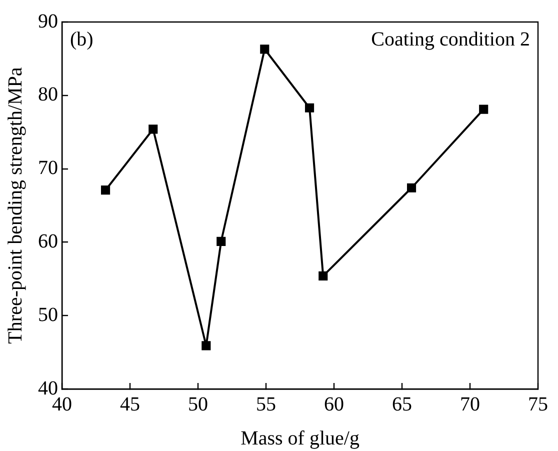 This screenshot has width=558, height=451. What do you see at coordinates (130, 404) in the screenshot?
I see `x-tick-label: 45` at bounding box center [130, 404].